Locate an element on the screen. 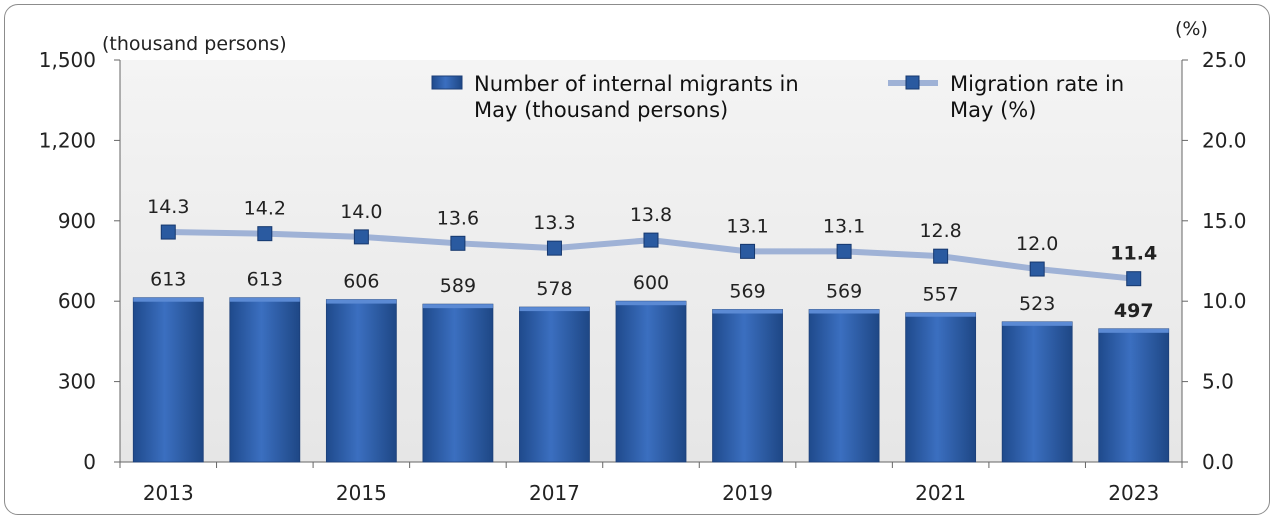  line-data-label: 11.4 is located at coordinates (1133, 254).